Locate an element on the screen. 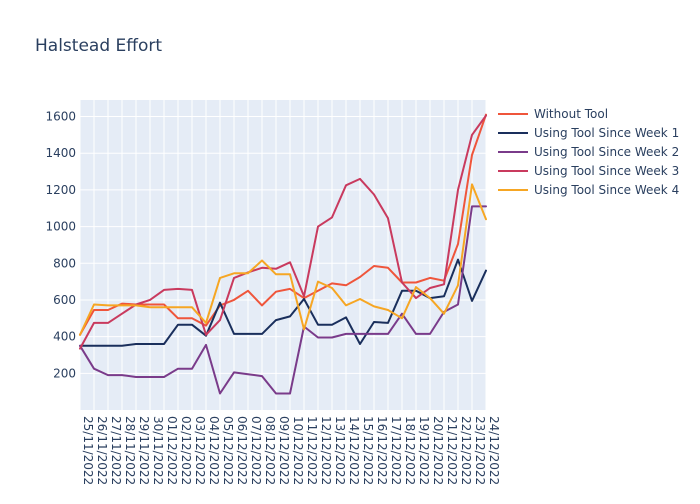 Image resolution: width=700 pixels, height=504 pixels. x-tick-label: 27/11/2022 is located at coordinates (116, 450).